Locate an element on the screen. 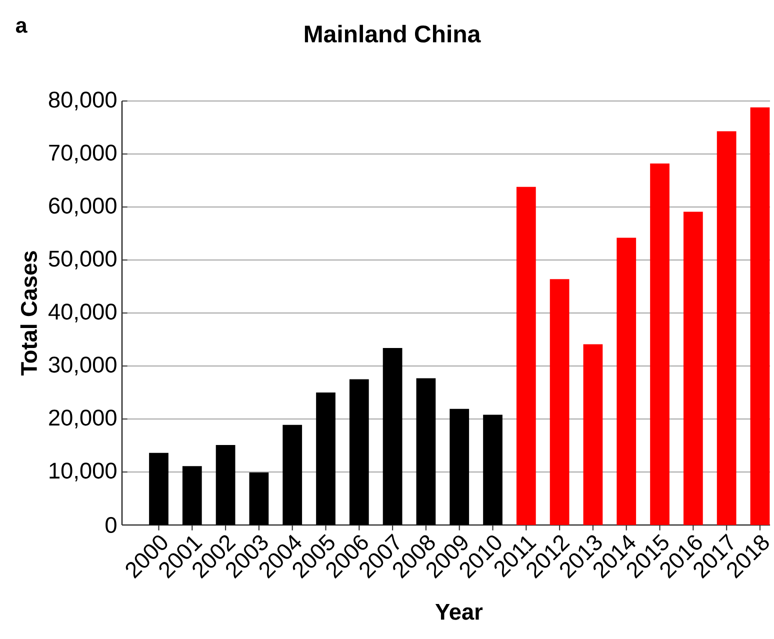  y-tick-label: 80,000 is located at coordinates (82, 101).